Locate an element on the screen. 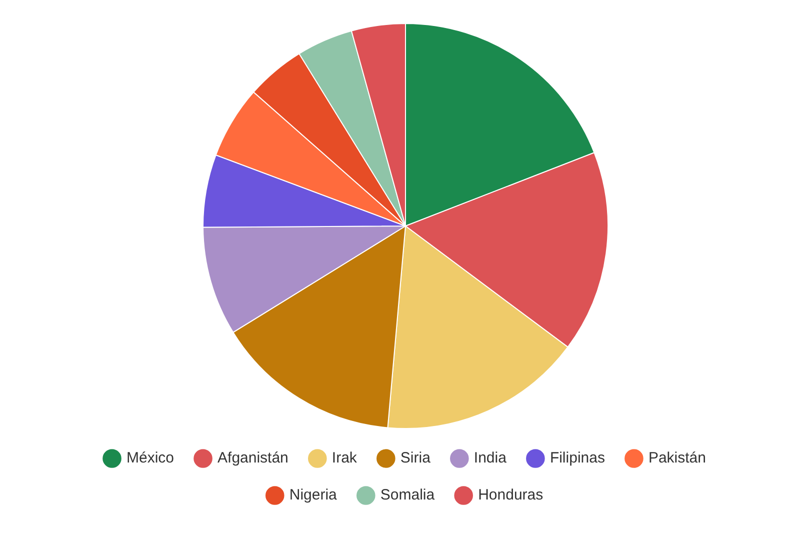 The width and height of the screenshot is (811, 541). legend-label: Filipinas is located at coordinates (577, 458).